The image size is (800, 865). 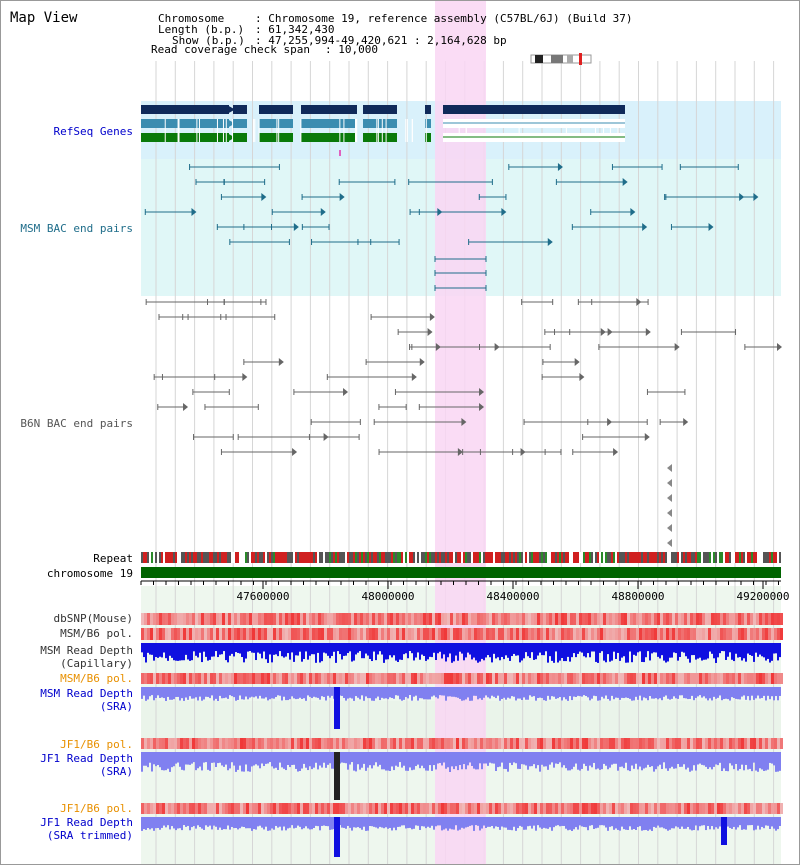 I want to click on track-label-b6n-bac: B6N BAC end pairs, so click(x=76, y=423).